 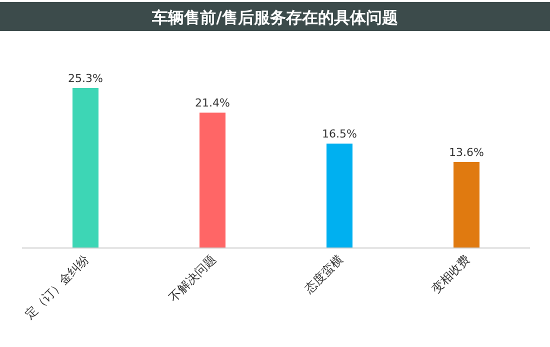 What do you see at coordinates (57, 287) in the screenshot?
I see `x-tick-label: 定（订）金纠纷` at bounding box center [57, 287].